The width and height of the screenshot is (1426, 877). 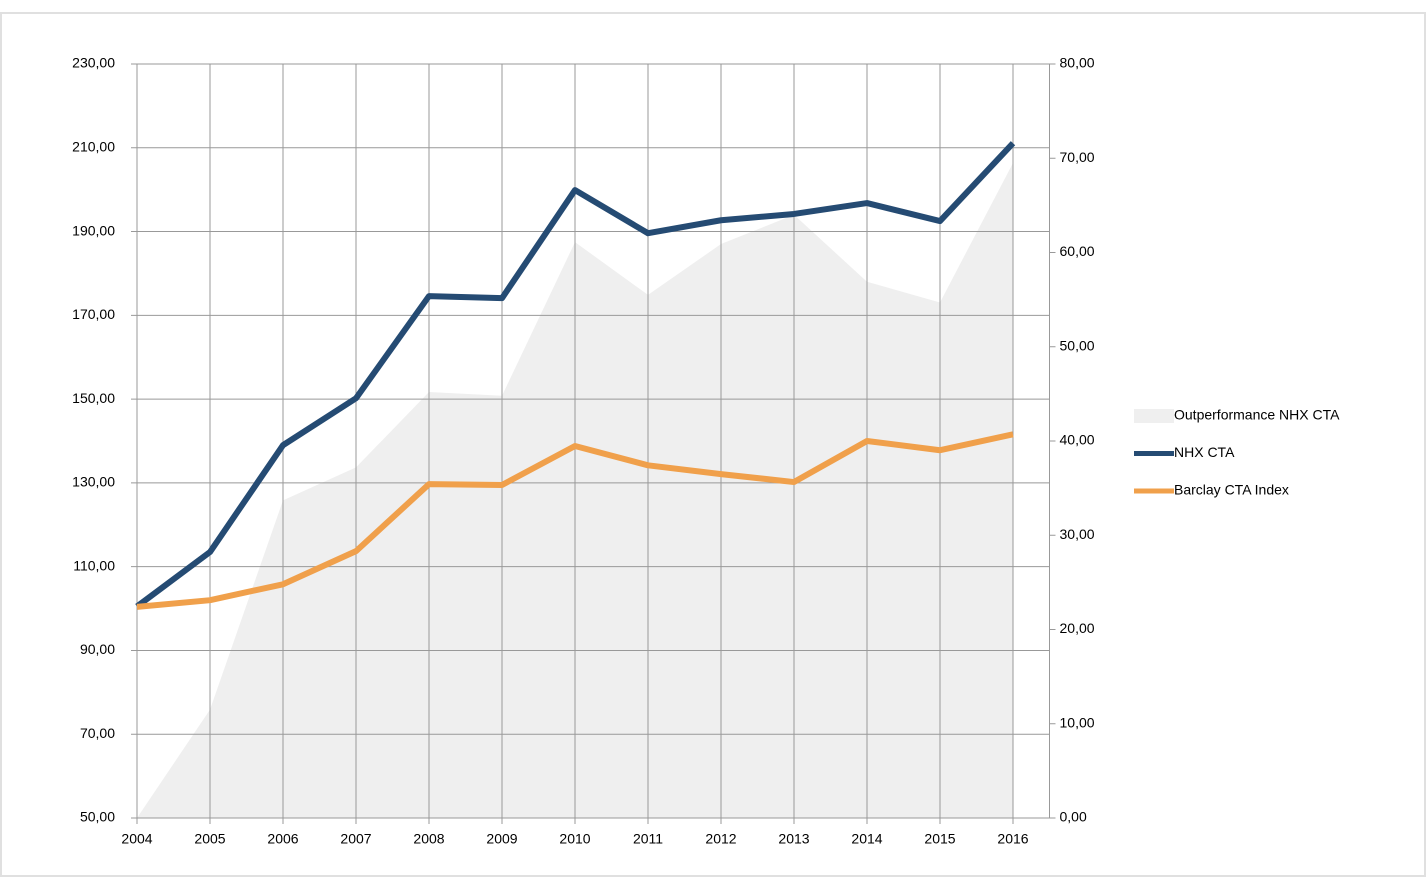 What do you see at coordinates (93, 146) in the screenshot?
I see `y-tick-label: 210,00` at bounding box center [93, 146].